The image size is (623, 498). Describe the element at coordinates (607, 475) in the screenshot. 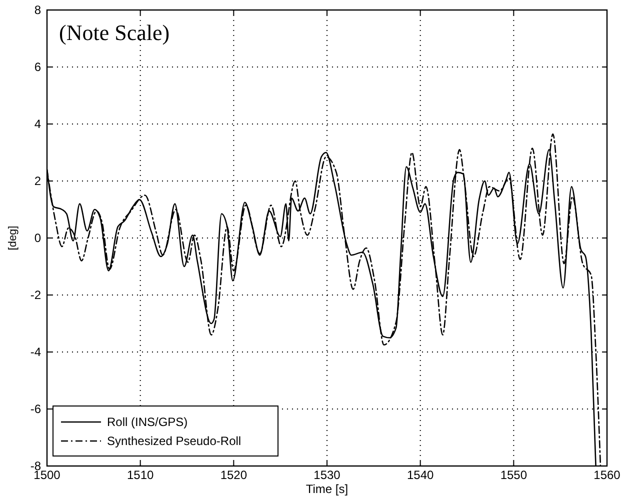

I see `x-tick-label: 1560` at that location.